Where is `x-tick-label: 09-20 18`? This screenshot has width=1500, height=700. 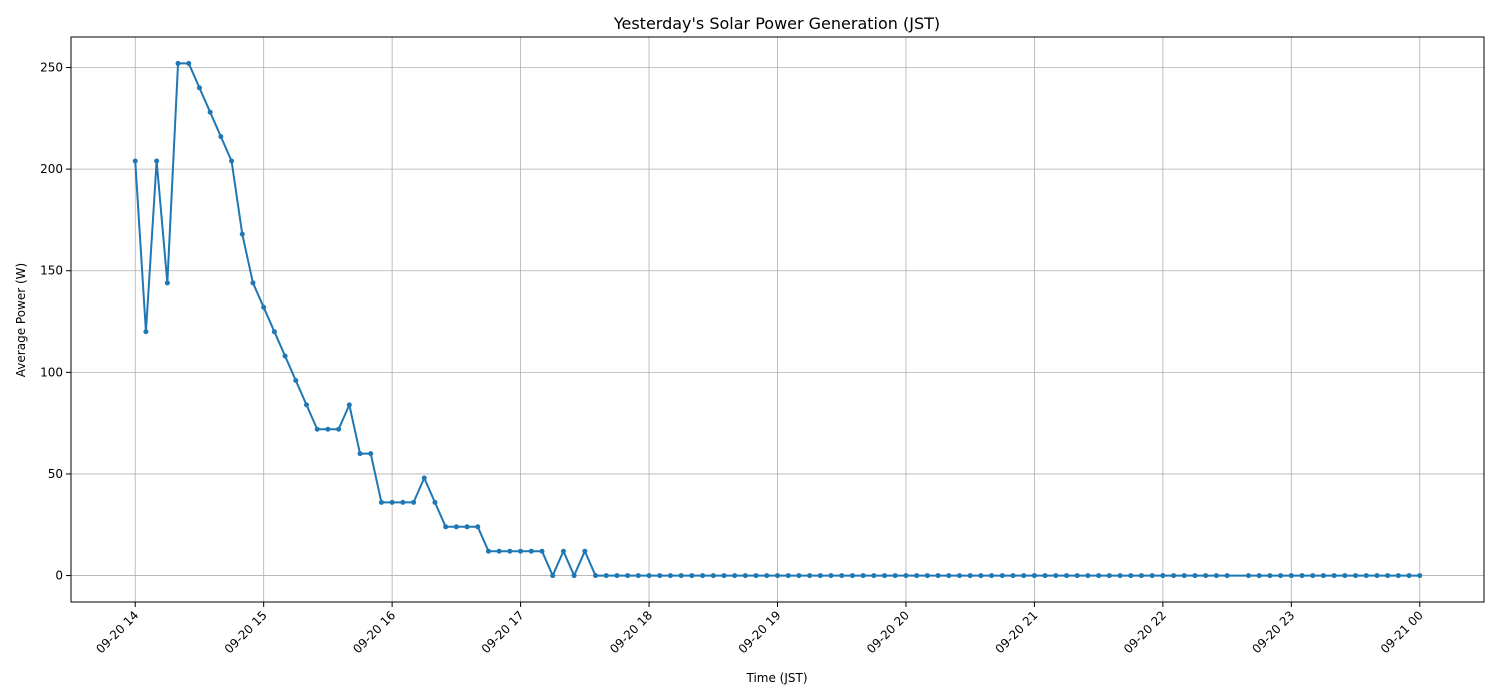
x-tick-label: 09-20 18 is located at coordinates (631, 632).